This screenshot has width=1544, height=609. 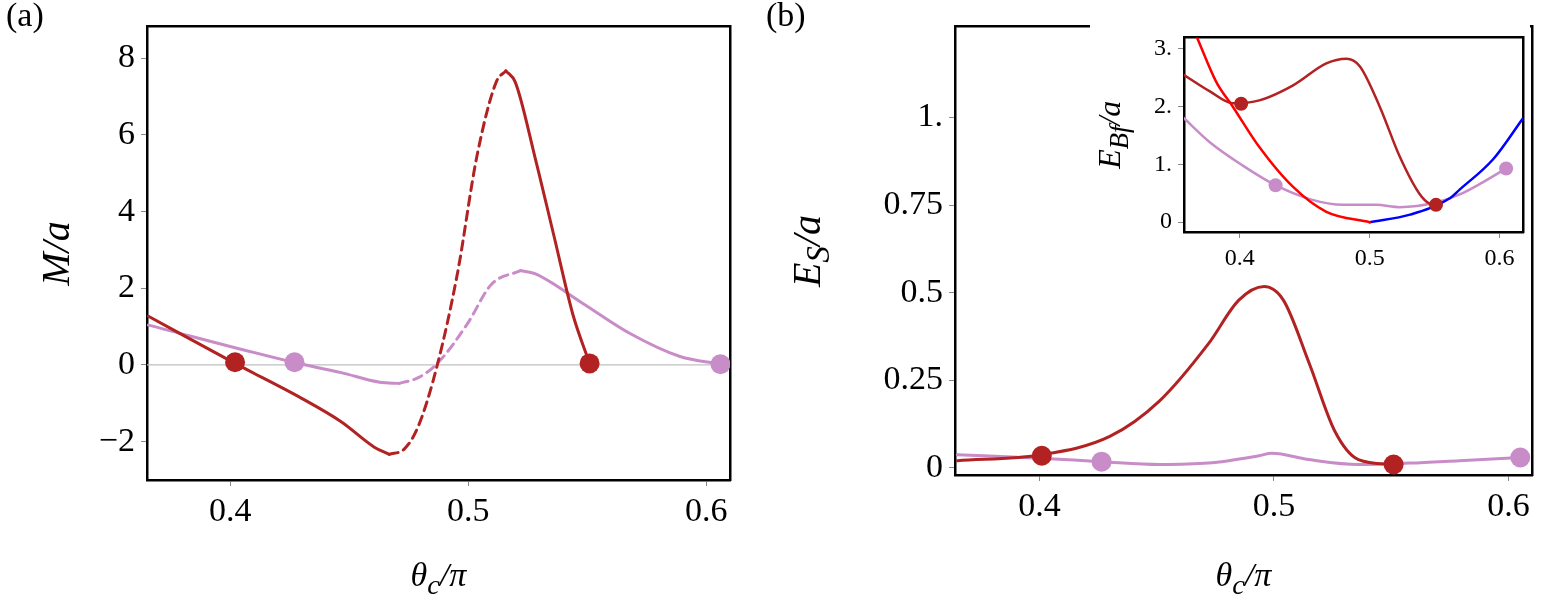 I want to click on y-tick-label: 0.5, so click(x=921, y=290).